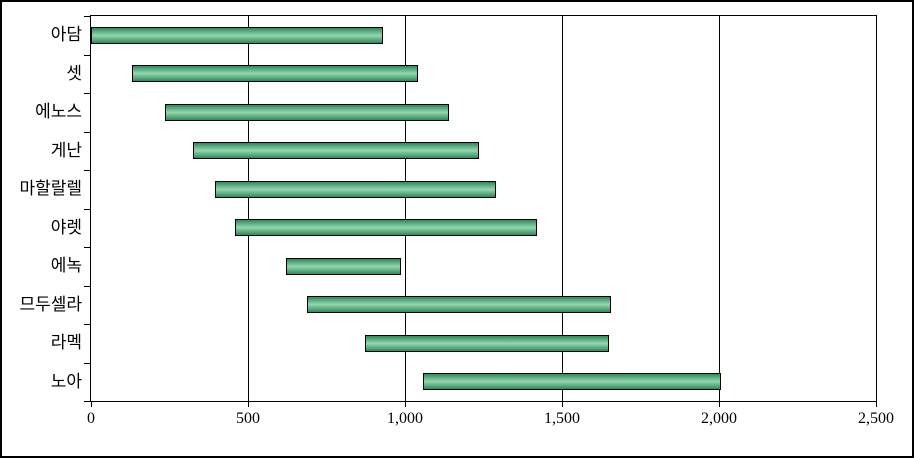 Image resolution: width=914 pixels, height=458 pixels. What do you see at coordinates (876, 418) in the screenshot?
I see `x-tick-label: 2,500` at bounding box center [876, 418].